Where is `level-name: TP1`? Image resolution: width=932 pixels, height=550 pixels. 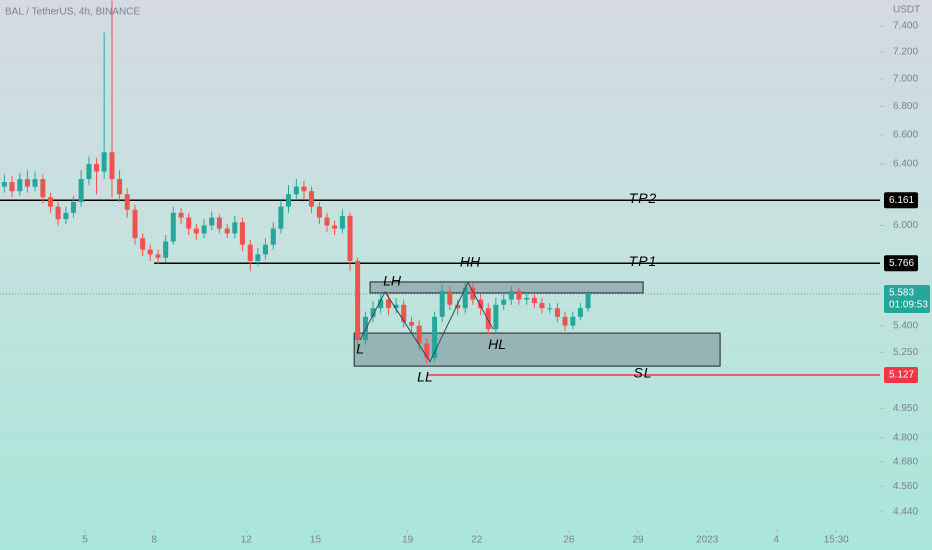 level-name: TP1 is located at coordinates (643, 261).